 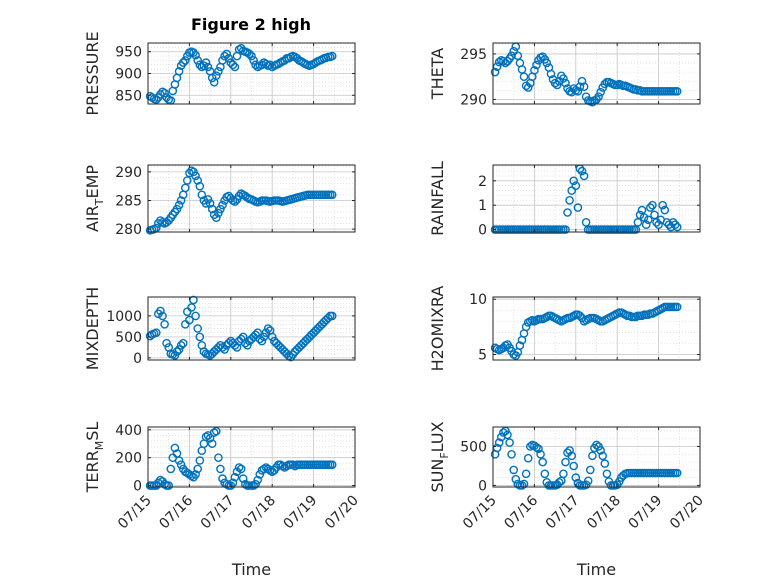 I want to click on x-axis-label: Time, so click(x=251, y=569).